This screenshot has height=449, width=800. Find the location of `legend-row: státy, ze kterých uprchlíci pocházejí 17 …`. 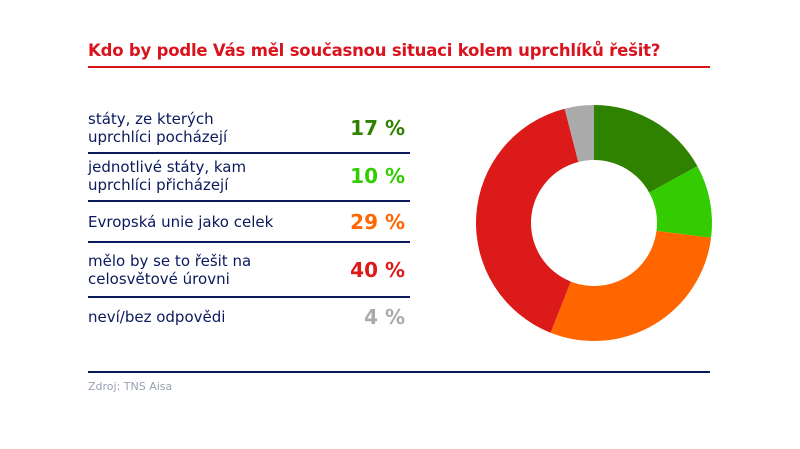

legend-row: státy, ze kterých uprchlíci pocházejí 17 … is located at coordinates (249, 129).